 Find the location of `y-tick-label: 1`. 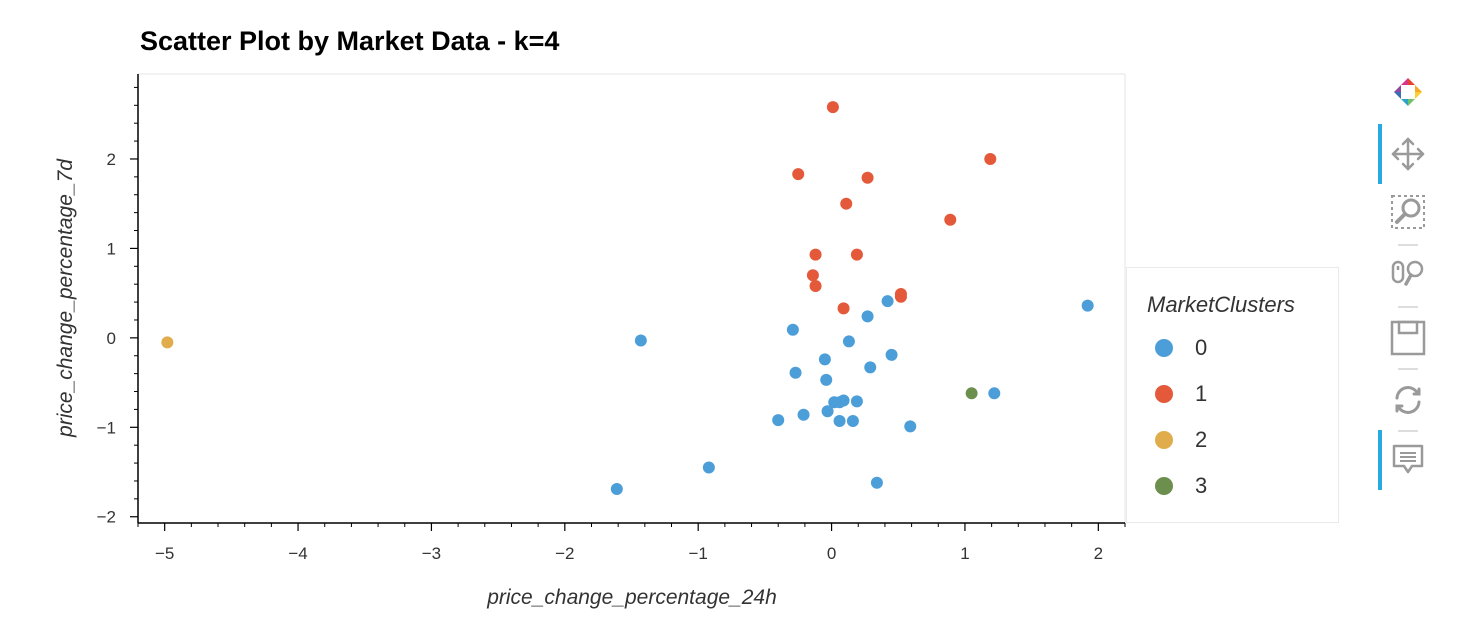

y-tick-label: 1 is located at coordinates (111, 248).